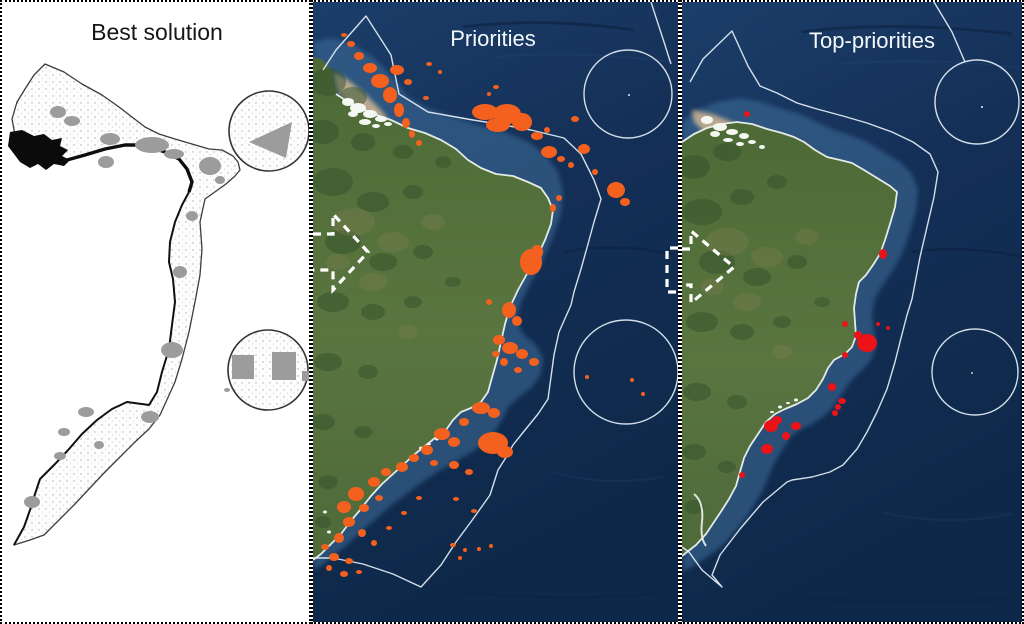 This screenshot has height=624, width=1024. Describe the element at coordinates (493, 38) in the screenshot. I see `panel2-title: Priorities` at that location.